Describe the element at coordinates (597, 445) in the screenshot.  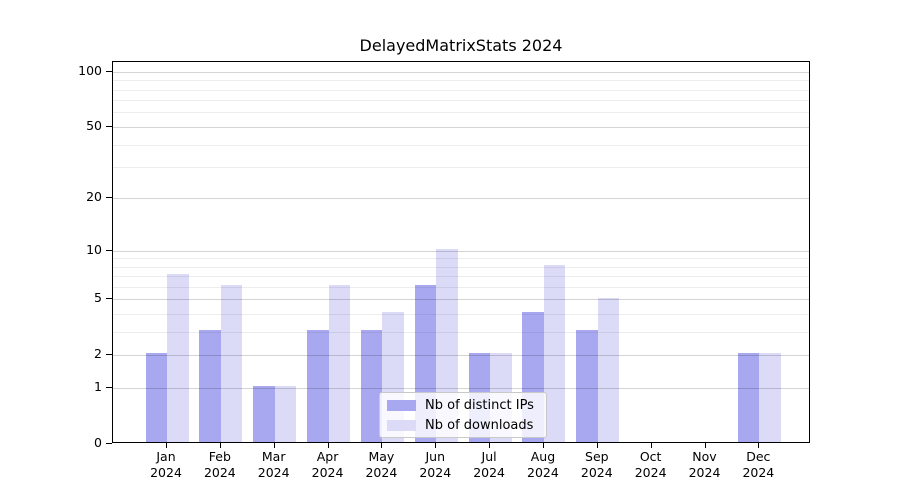
I see `x-tick-sep` at that location.